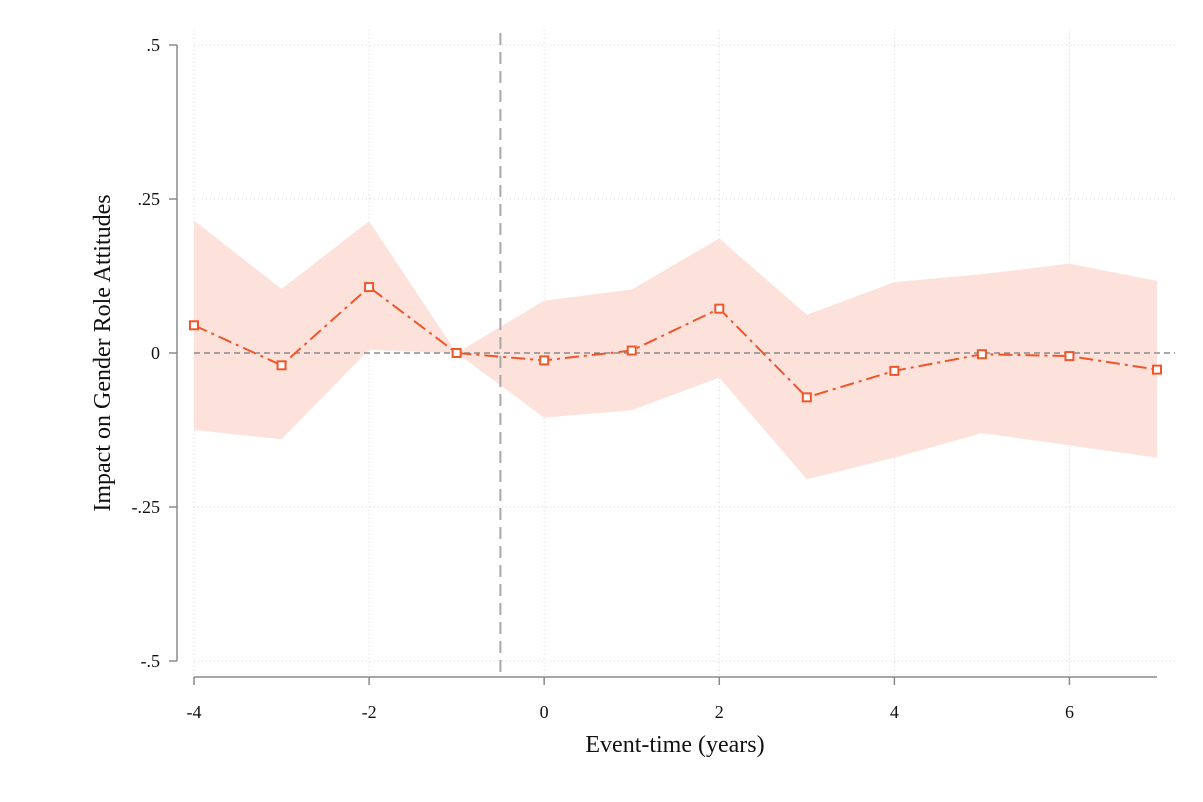  What do you see at coordinates (1069, 712) in the screenshot?
I see `x-tick-label: 6` at bounding box center [1069, 712].